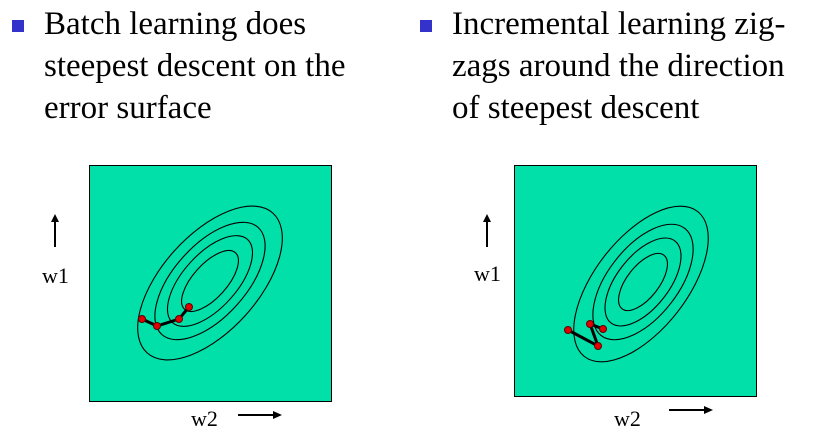  I want to click on right-contours, so click(636, 284).